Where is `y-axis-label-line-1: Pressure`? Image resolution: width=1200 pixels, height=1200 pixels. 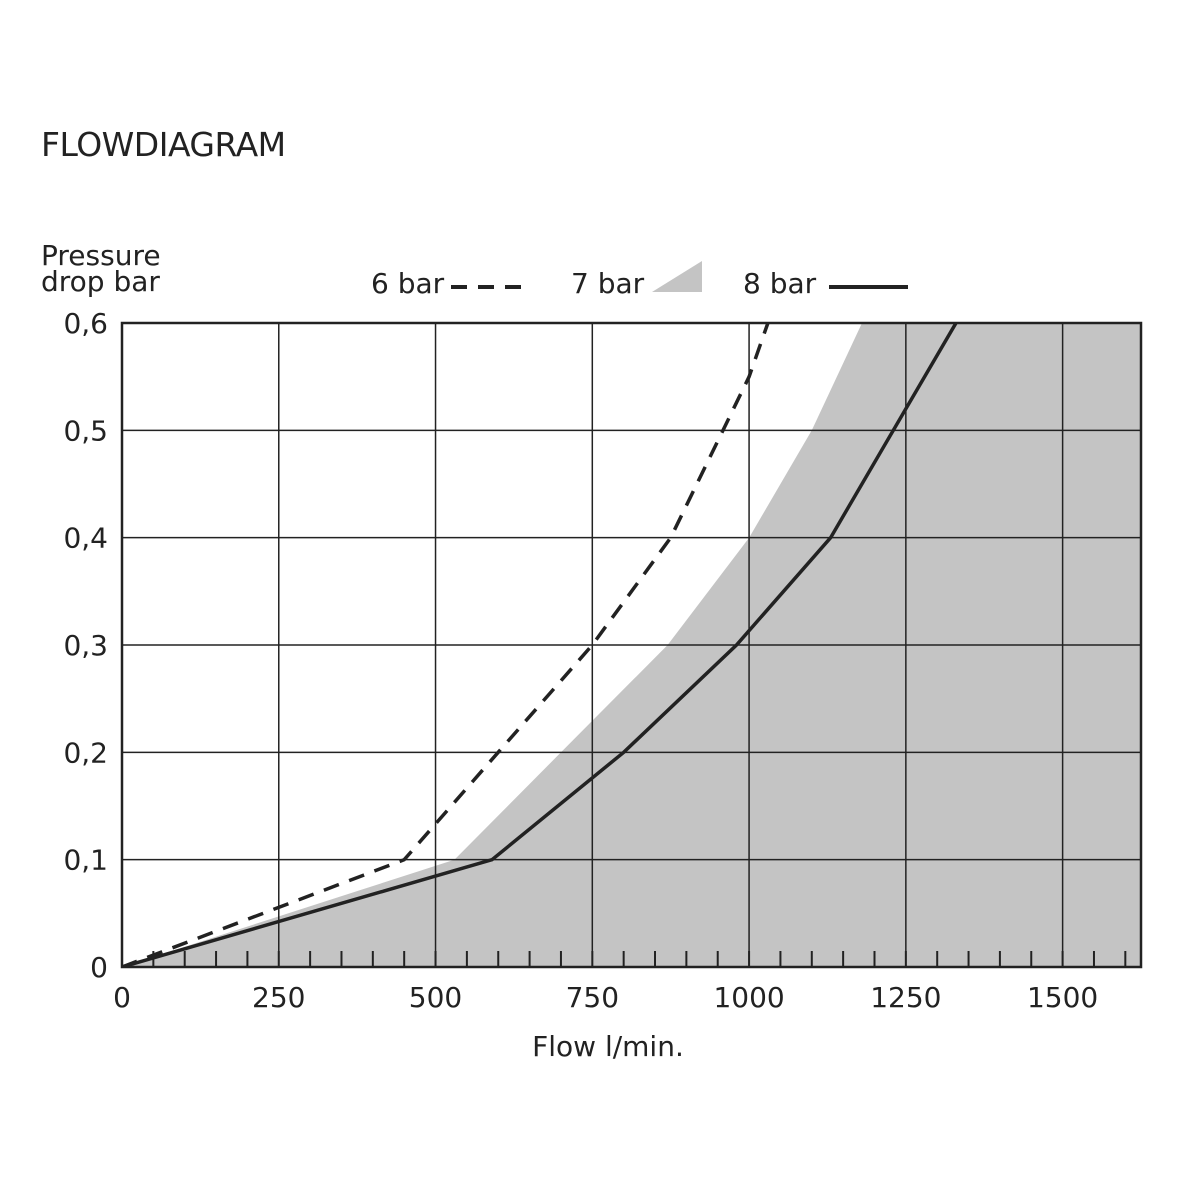
y-axis-label-line-1: Pressure is located at coordinates (101, 255).